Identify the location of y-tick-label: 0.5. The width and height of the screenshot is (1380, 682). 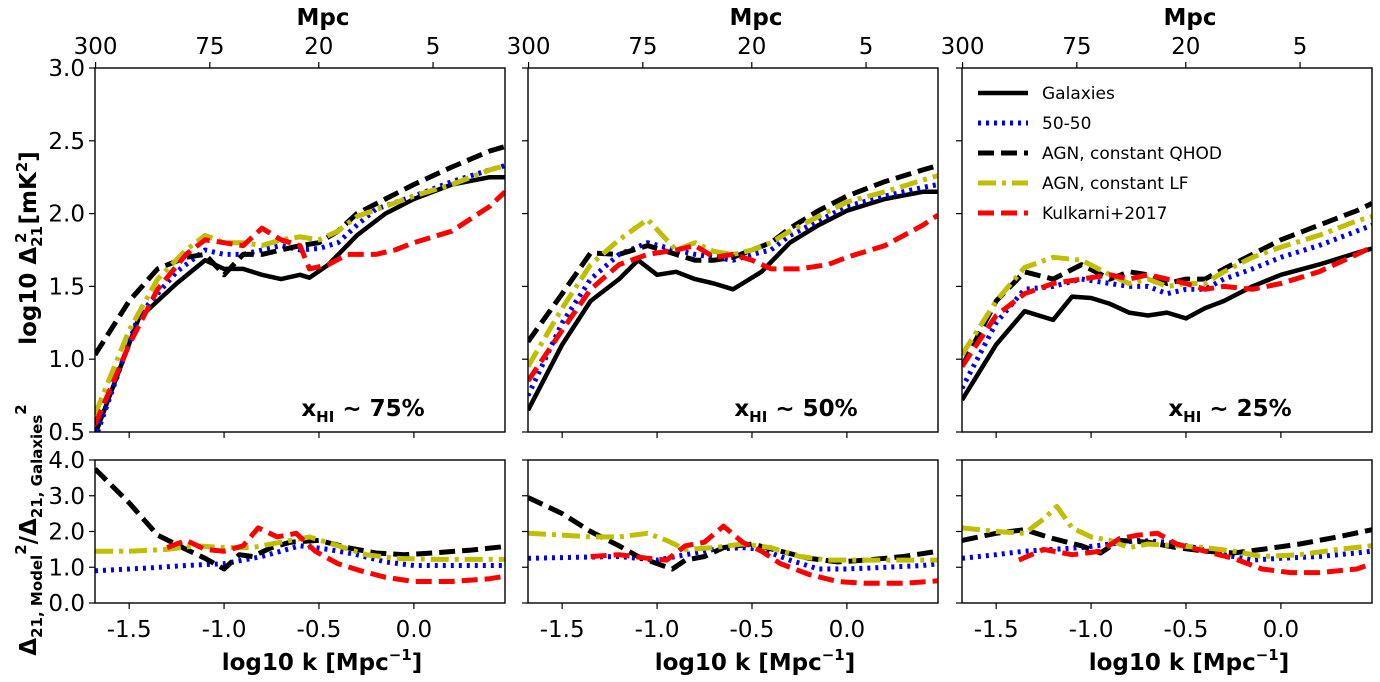
(66, 433).